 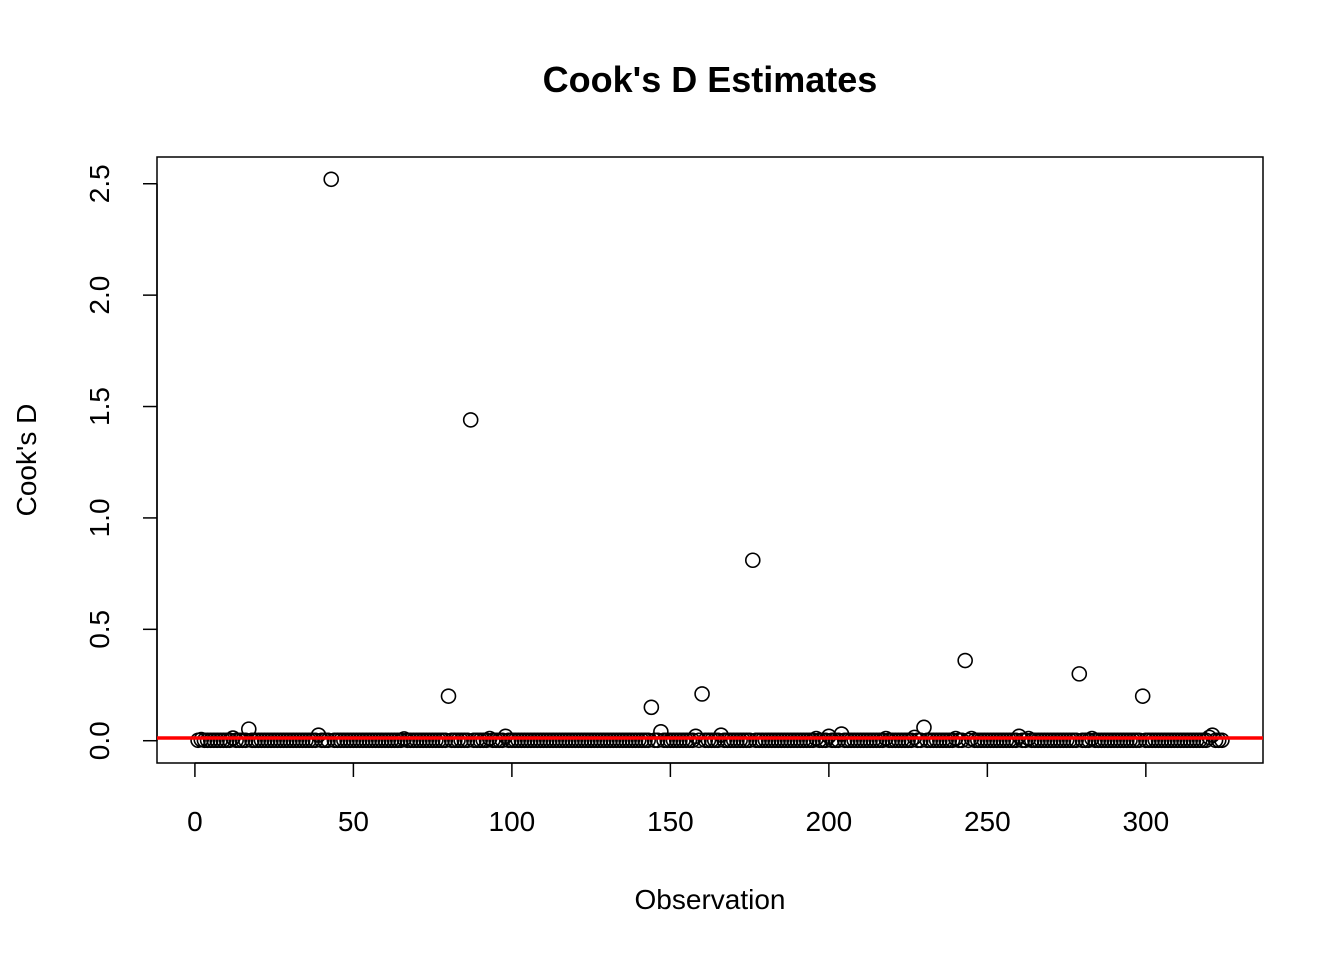 I want to click on y-tick-label: 1.0, so click(x=99, y=517).